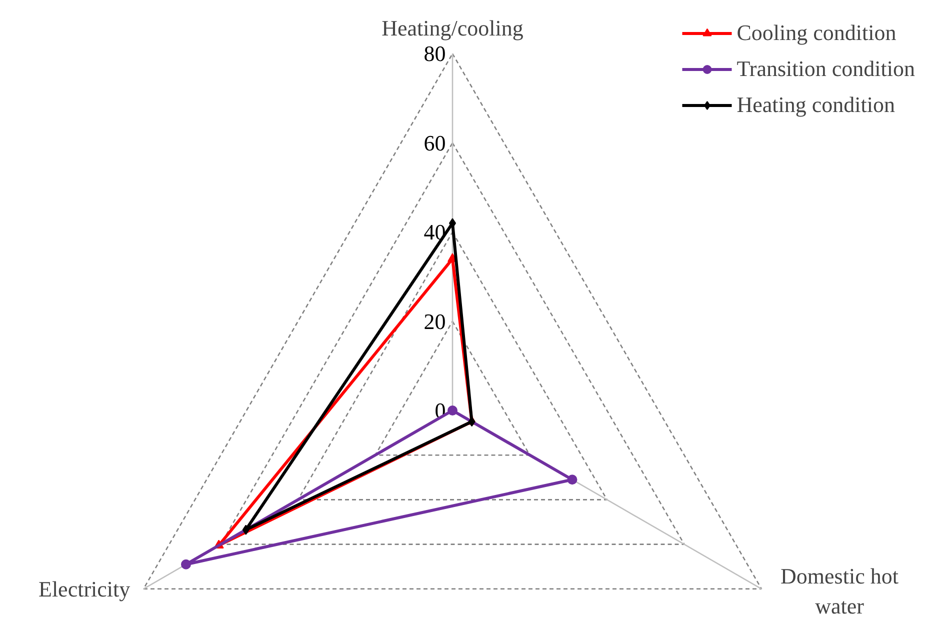 The height and width of the screenshot is (624, 935). Describe the element at coordinates (435, 143) in the screenshot. I see `y-tick-label: 60` at that location.